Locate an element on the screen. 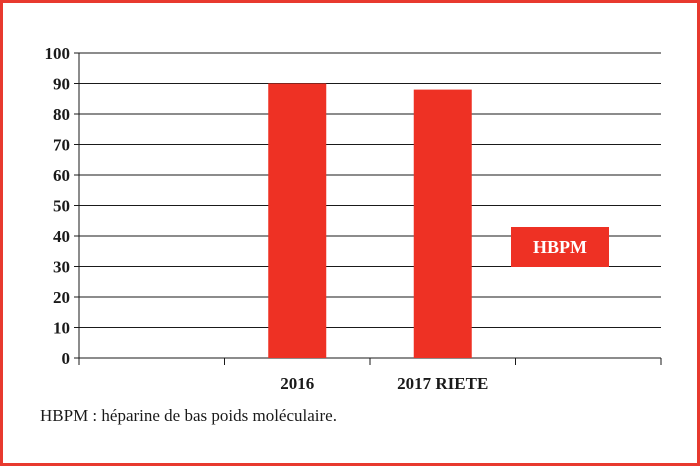  y-tick-label: 40 is located at coordinates (61, 236).